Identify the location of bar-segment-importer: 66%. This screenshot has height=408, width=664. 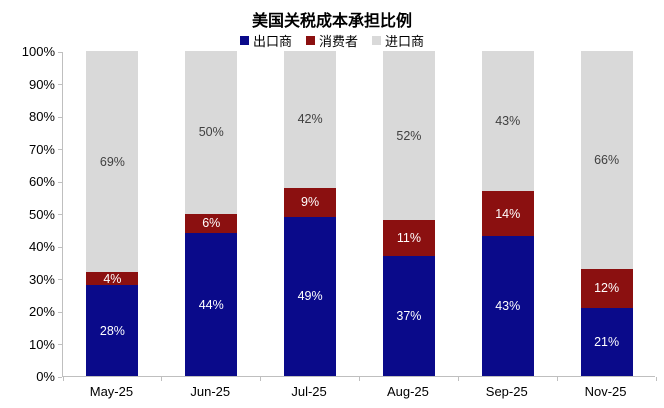
(606, 160).